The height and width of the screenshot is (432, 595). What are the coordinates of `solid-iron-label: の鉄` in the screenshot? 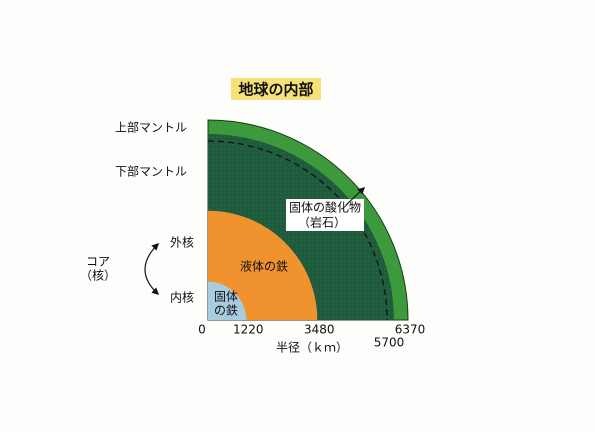 It's located at (226, 310).